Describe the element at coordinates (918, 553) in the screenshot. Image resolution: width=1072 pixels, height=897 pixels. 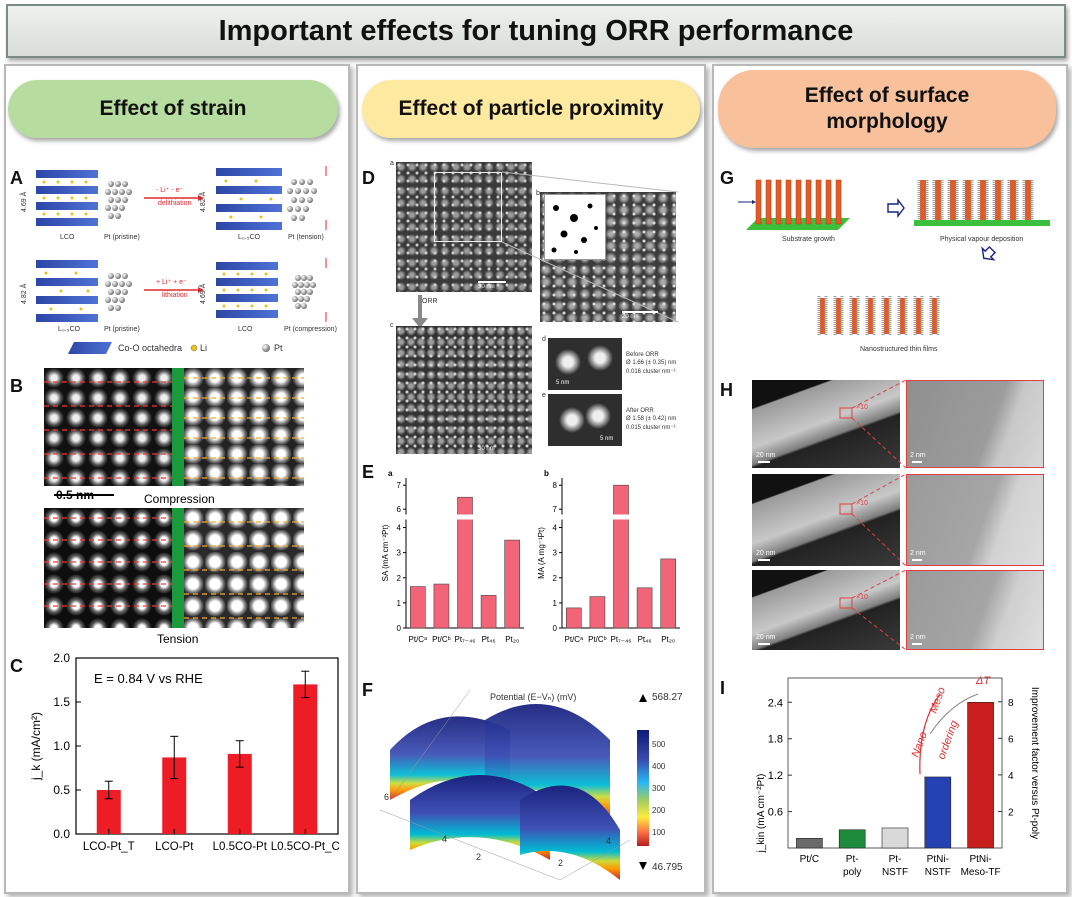
I see `h-scale-4: 2 nm` at that location.